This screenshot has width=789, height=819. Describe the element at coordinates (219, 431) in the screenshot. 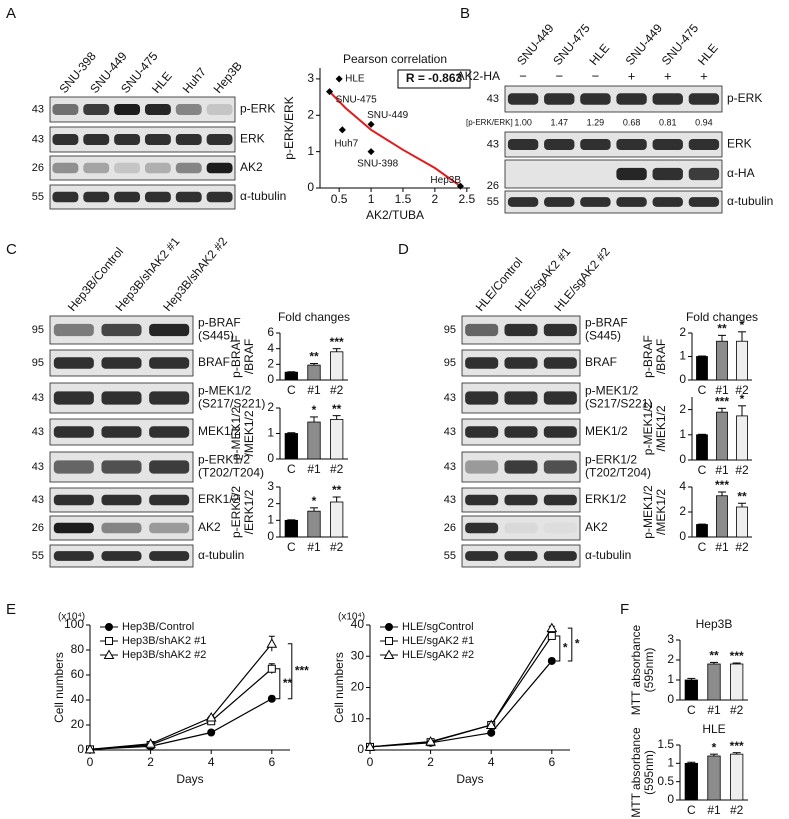

I see `protein-label: MEK1/2` at that location.